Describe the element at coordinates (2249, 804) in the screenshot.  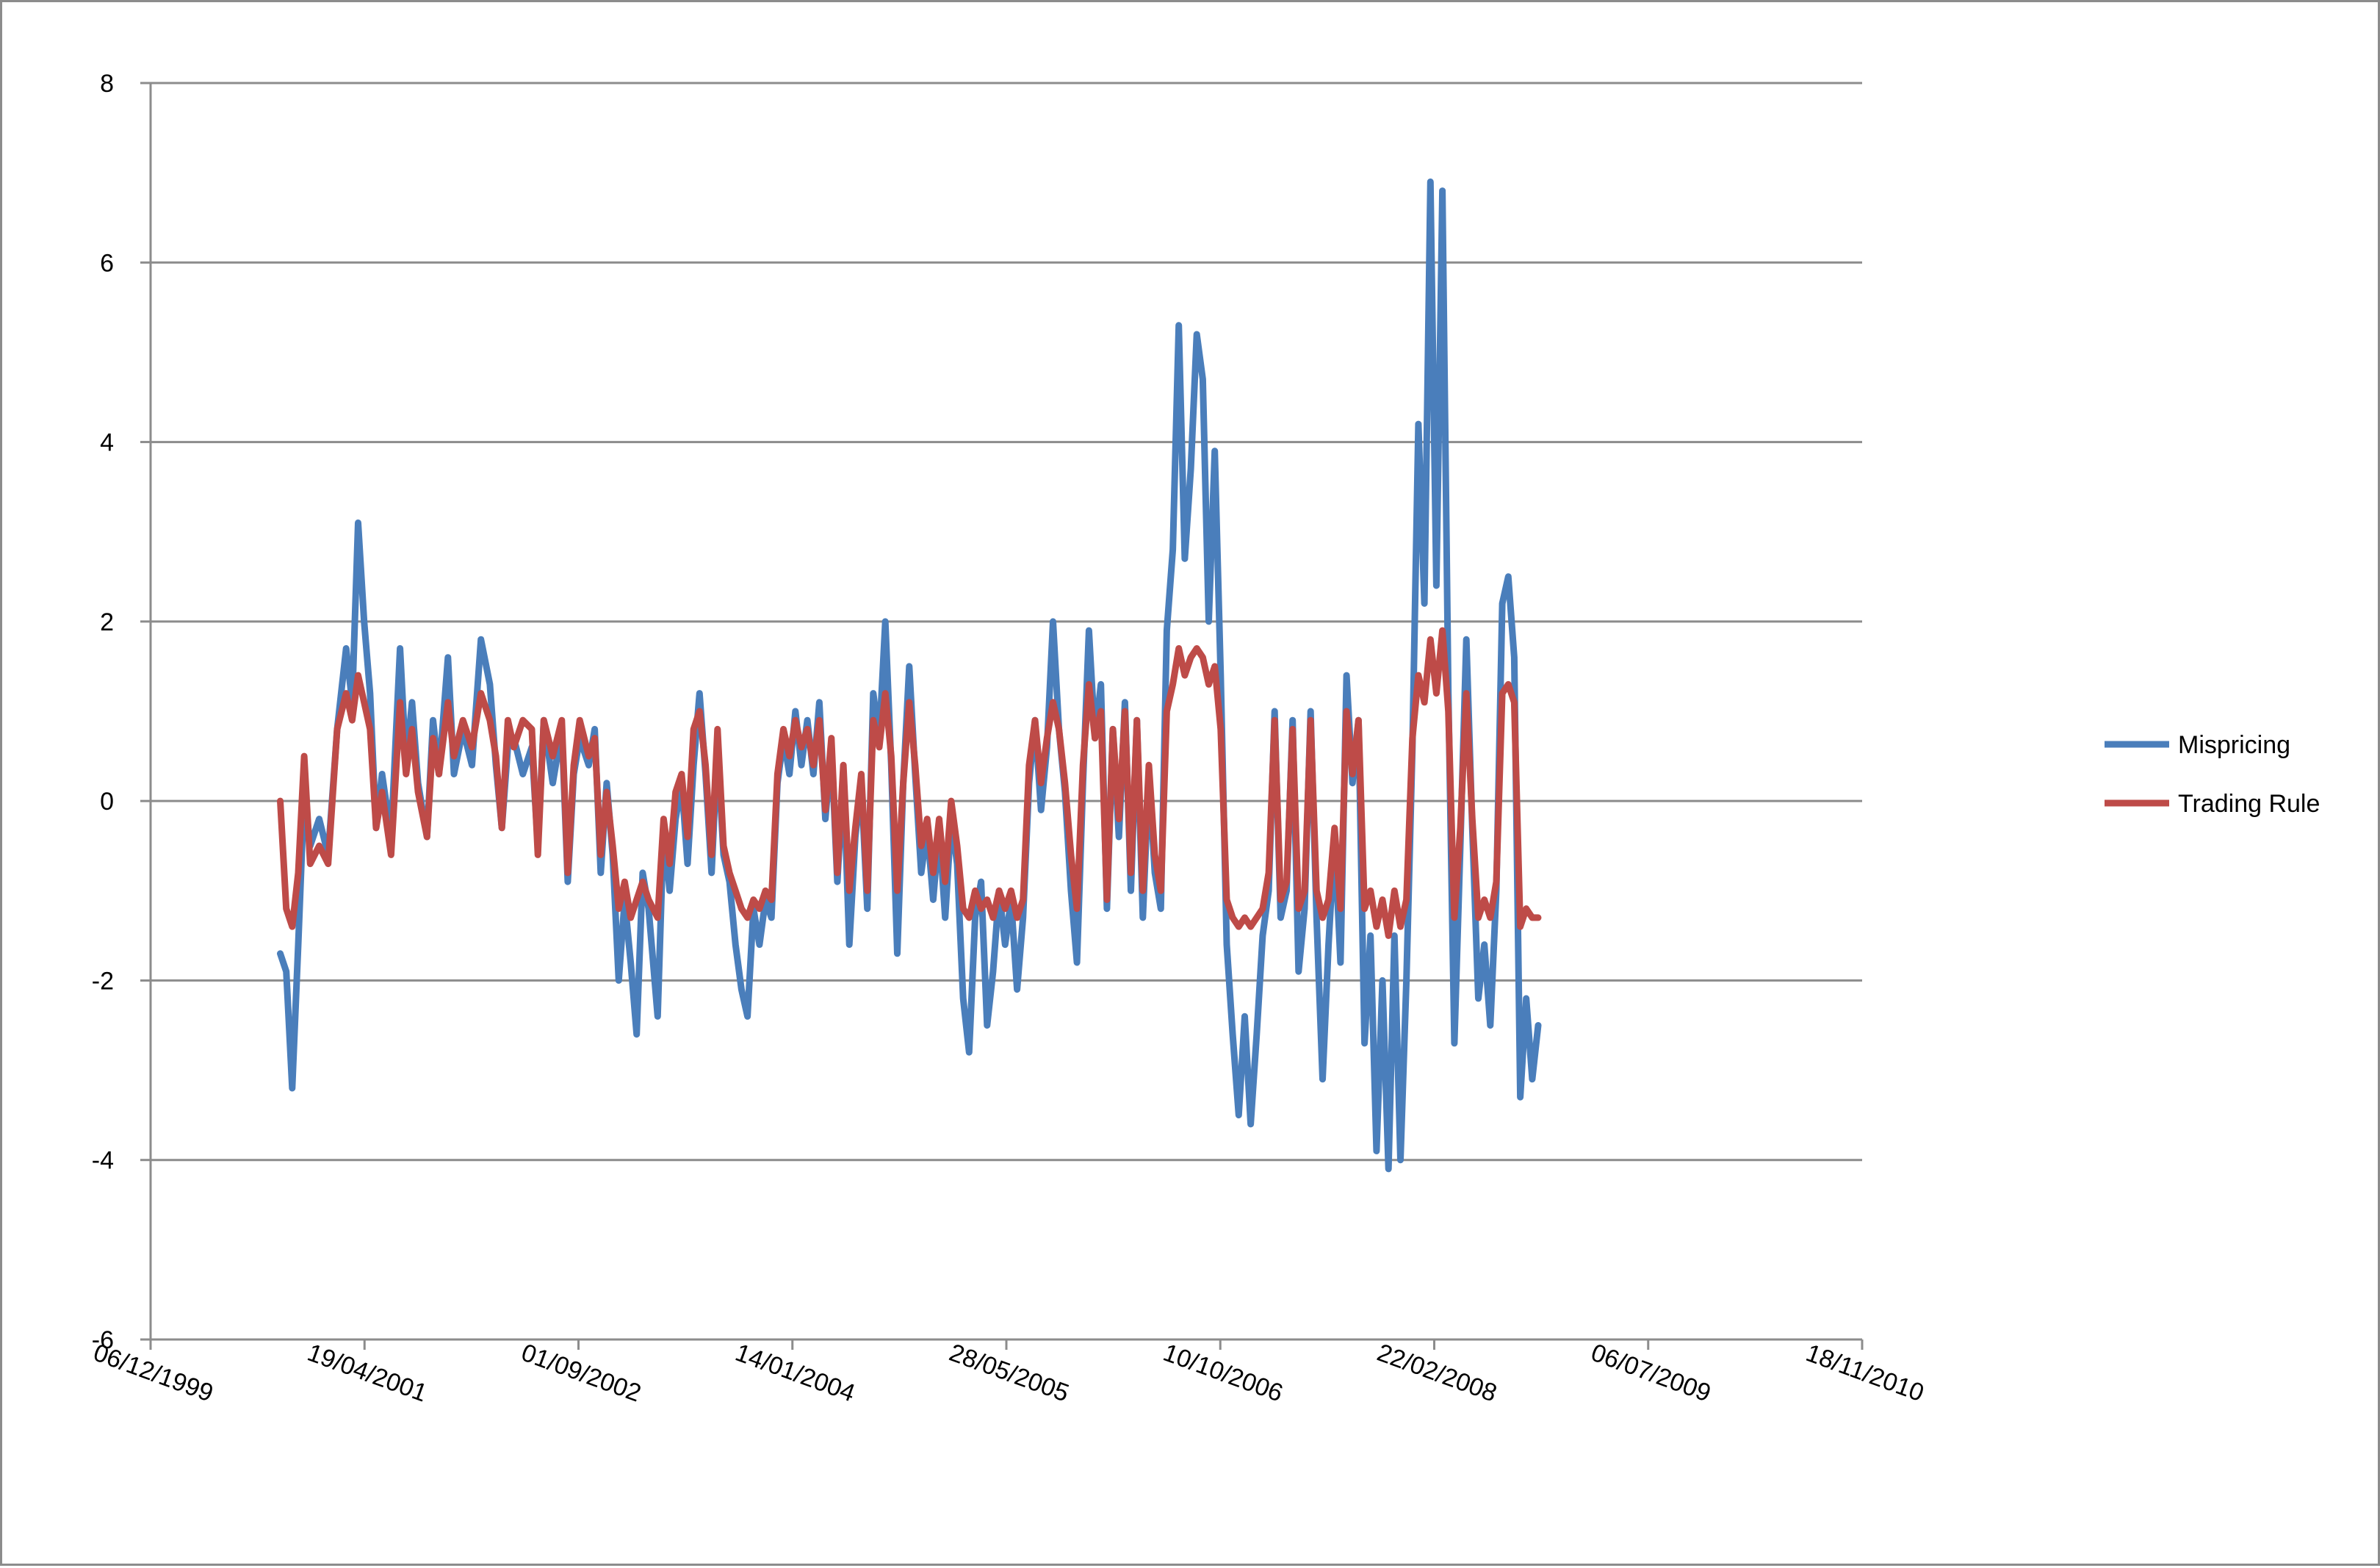
I see `legend-label: Trading Rule` at that location.